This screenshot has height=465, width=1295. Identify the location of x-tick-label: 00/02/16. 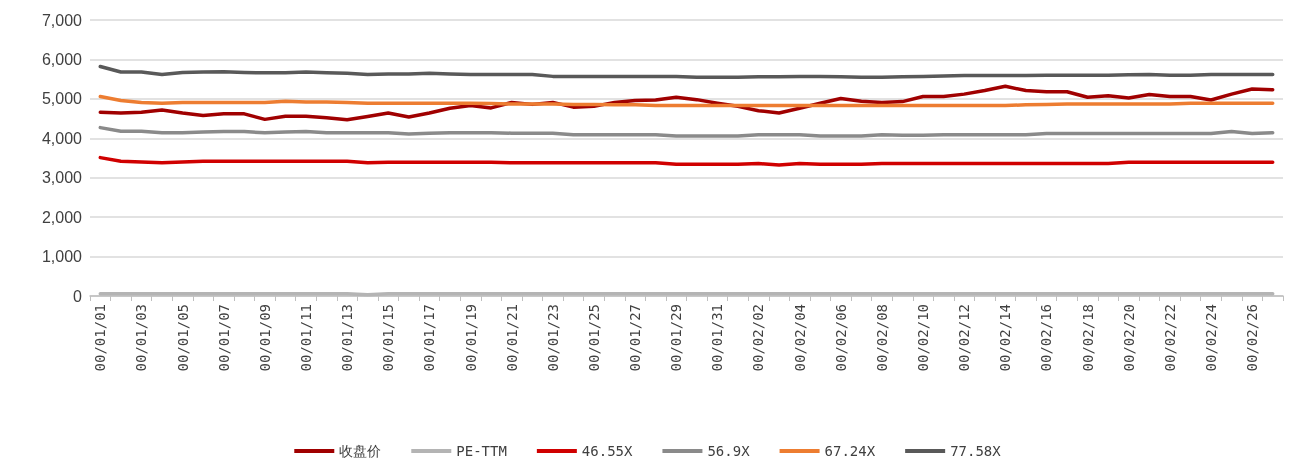
(1046, 338).